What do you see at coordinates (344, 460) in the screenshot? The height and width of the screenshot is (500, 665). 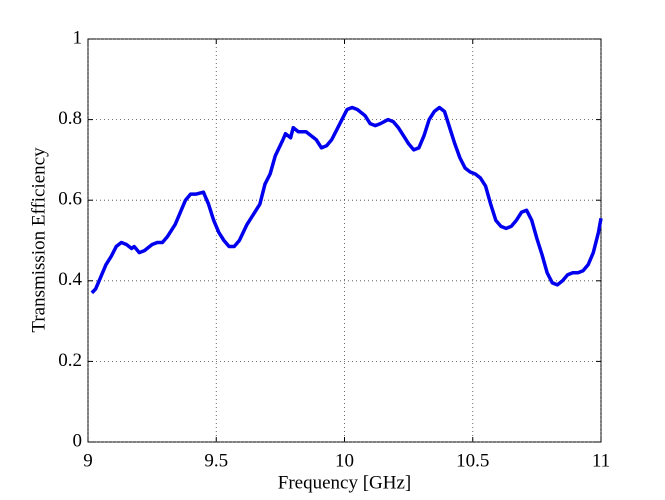 I see `x-tick-label: 10` at bounding box center [344, 460].